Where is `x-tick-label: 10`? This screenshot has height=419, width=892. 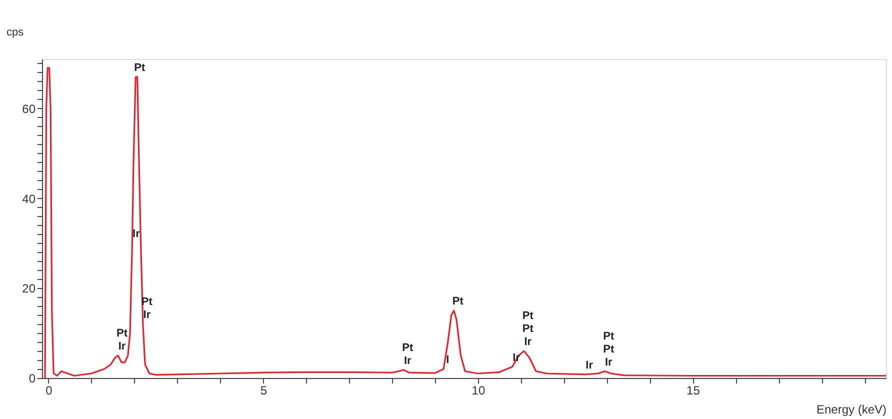 x-tick-label: 10 is located at coordinates (479, 391).